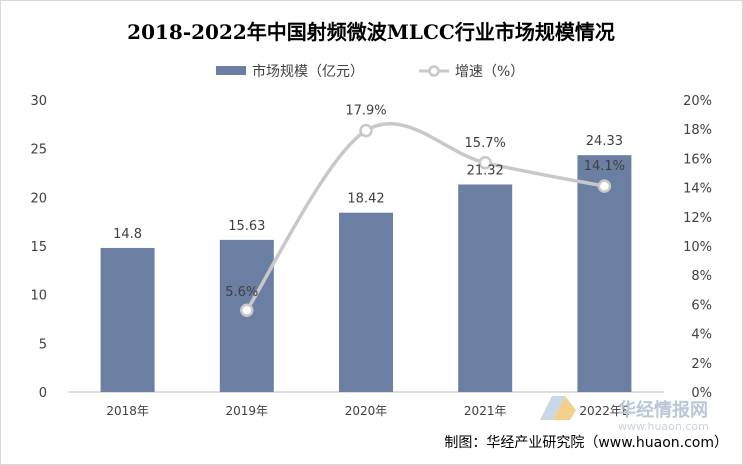 Image resolution: width=743 pixels, height=465 pixels. I want to click on y-left-tick-label: 10, so click(38, 296).